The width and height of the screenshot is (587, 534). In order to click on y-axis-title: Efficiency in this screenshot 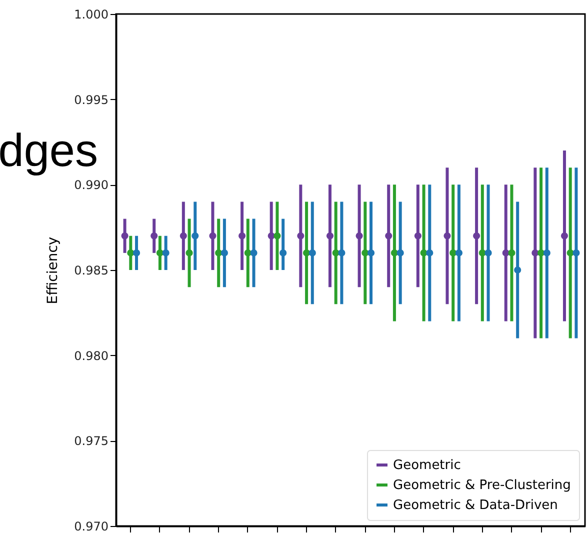, I will do `click(53, 270)`.